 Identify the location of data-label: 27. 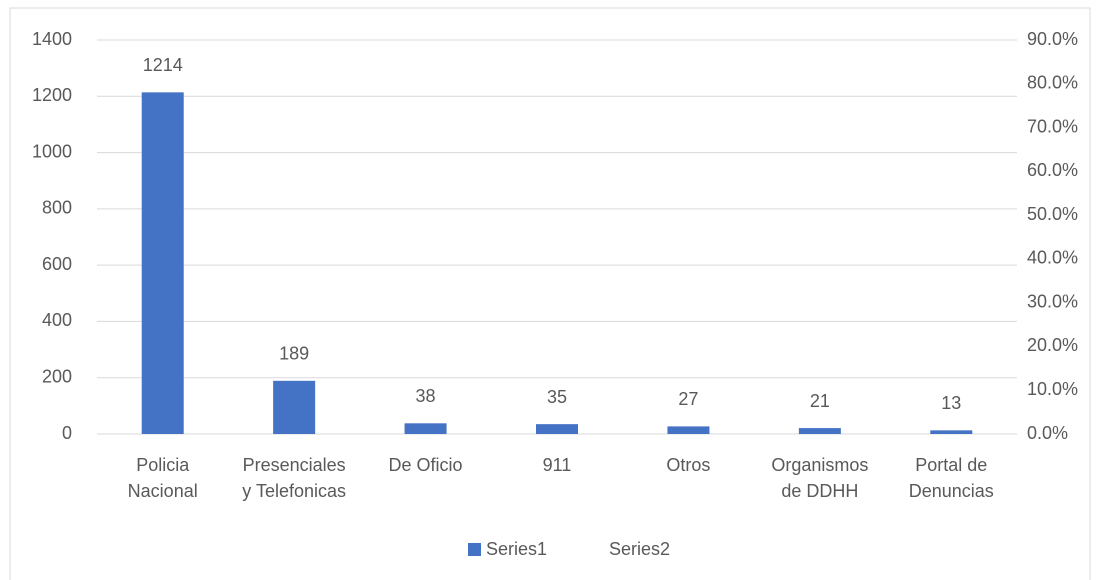
(688, 399).